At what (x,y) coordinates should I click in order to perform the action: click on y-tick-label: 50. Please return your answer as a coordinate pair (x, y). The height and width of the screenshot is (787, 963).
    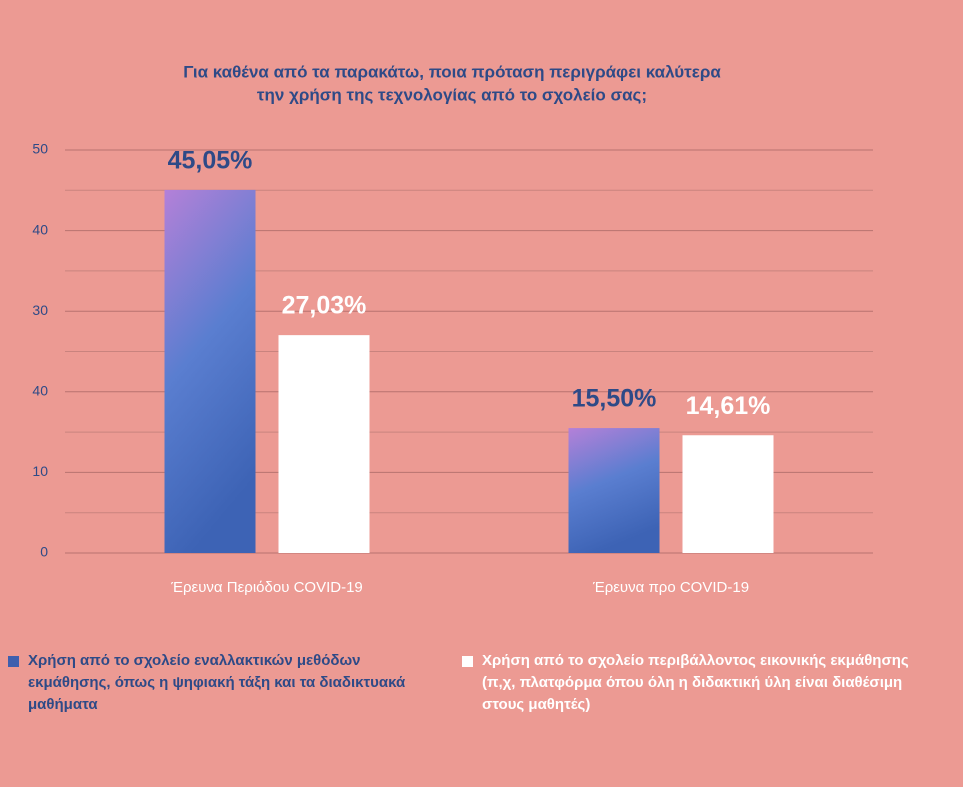
    Looking at the image, I should click on (40, 149).